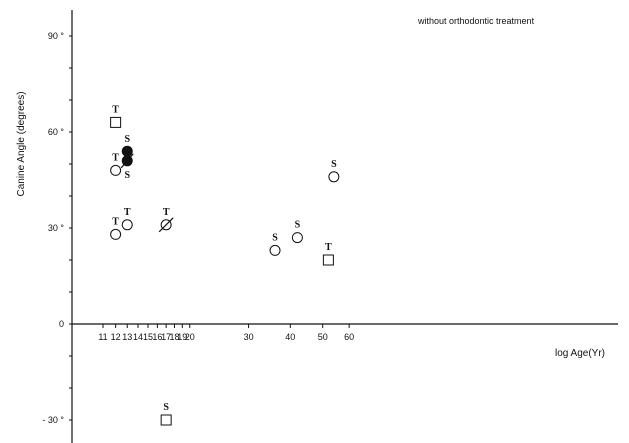  I want to click on chart-annotation: without orthodontic treatment, so click(476, 21).